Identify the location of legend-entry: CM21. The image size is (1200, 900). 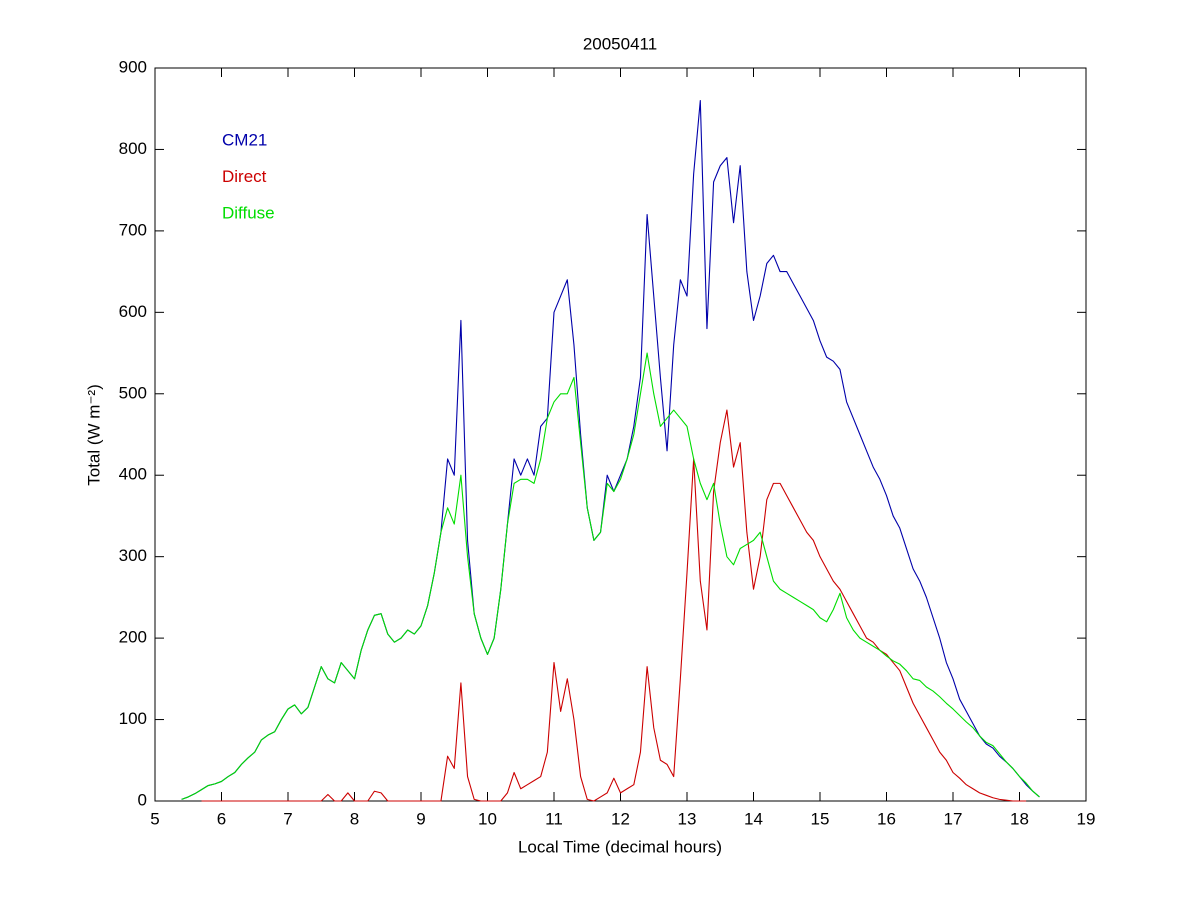
(244, 139).